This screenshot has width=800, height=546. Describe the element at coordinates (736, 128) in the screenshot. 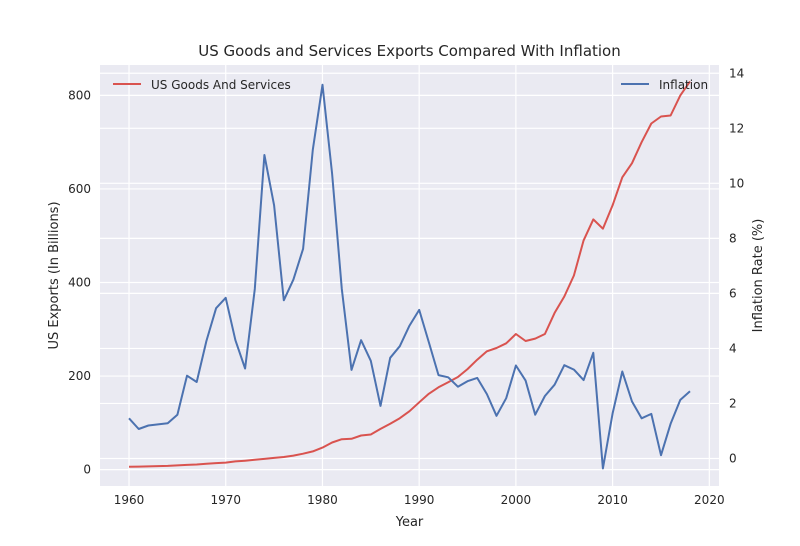

I see `y2-tick-label: 12` at that location.